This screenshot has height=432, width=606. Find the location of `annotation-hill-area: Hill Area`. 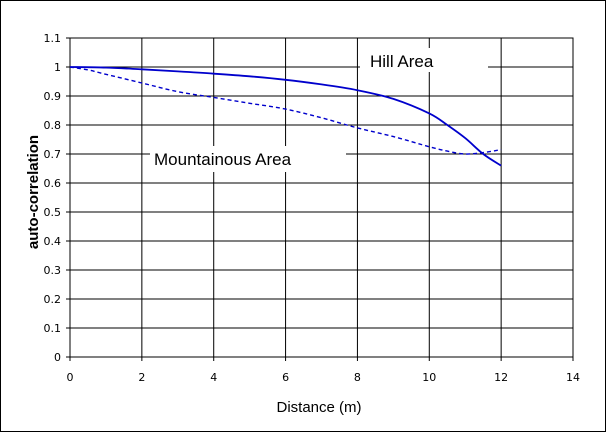

annotation-hill-area: Hill Area is located at coordinates (424, 60).